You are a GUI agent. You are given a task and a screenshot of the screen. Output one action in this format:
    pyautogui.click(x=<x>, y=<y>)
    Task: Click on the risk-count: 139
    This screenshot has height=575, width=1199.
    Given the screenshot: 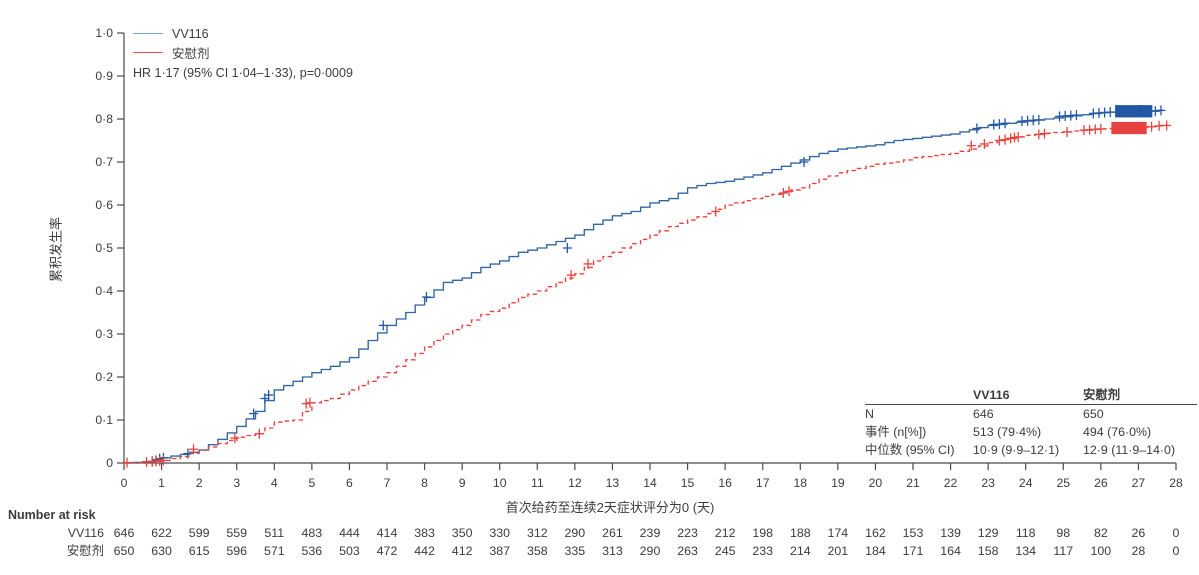 What is the action you would take?
    pyautogui.click(x=950, y=533)
    